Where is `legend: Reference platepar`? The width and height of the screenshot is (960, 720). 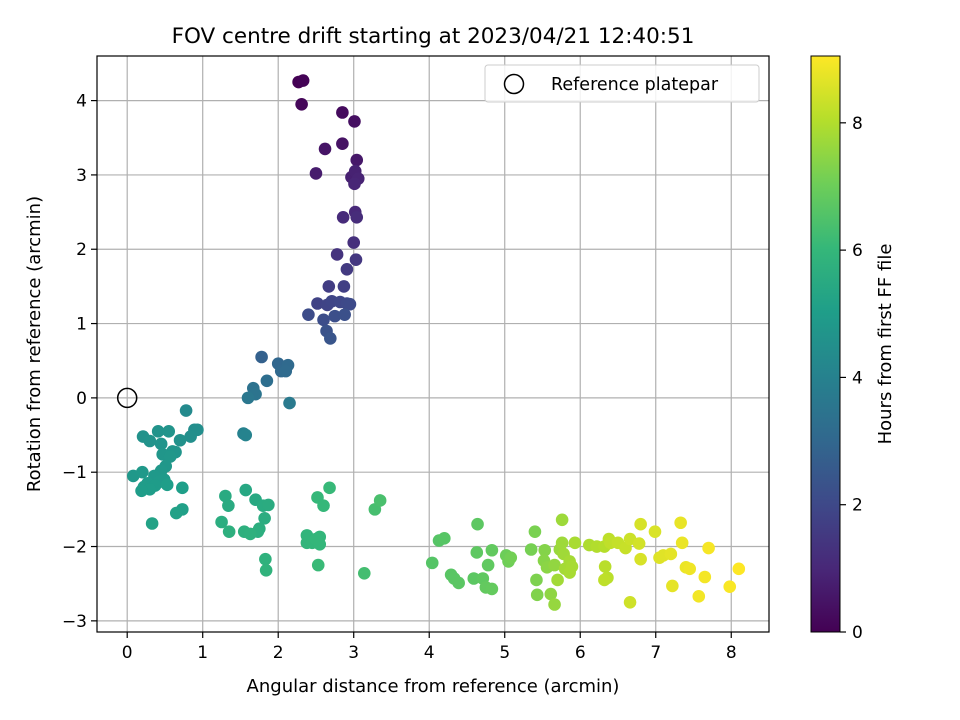
legend: Reference platepar is located at coordinates (622, 83).